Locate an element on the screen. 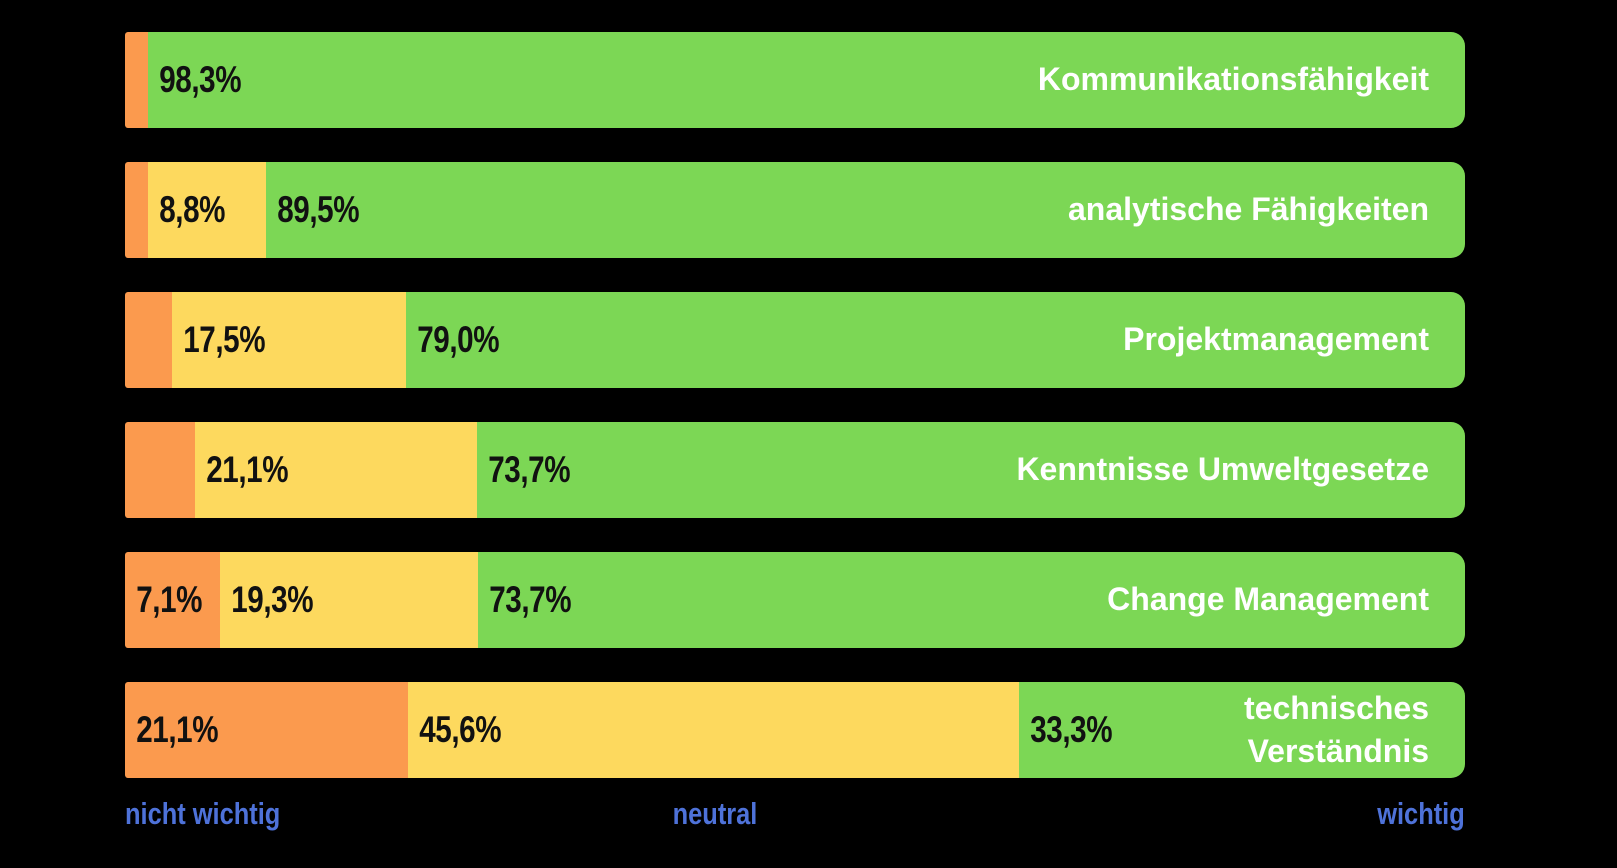  bar-segment-nicht-wichtig: 7,1% is located at coordinates (173, 600).